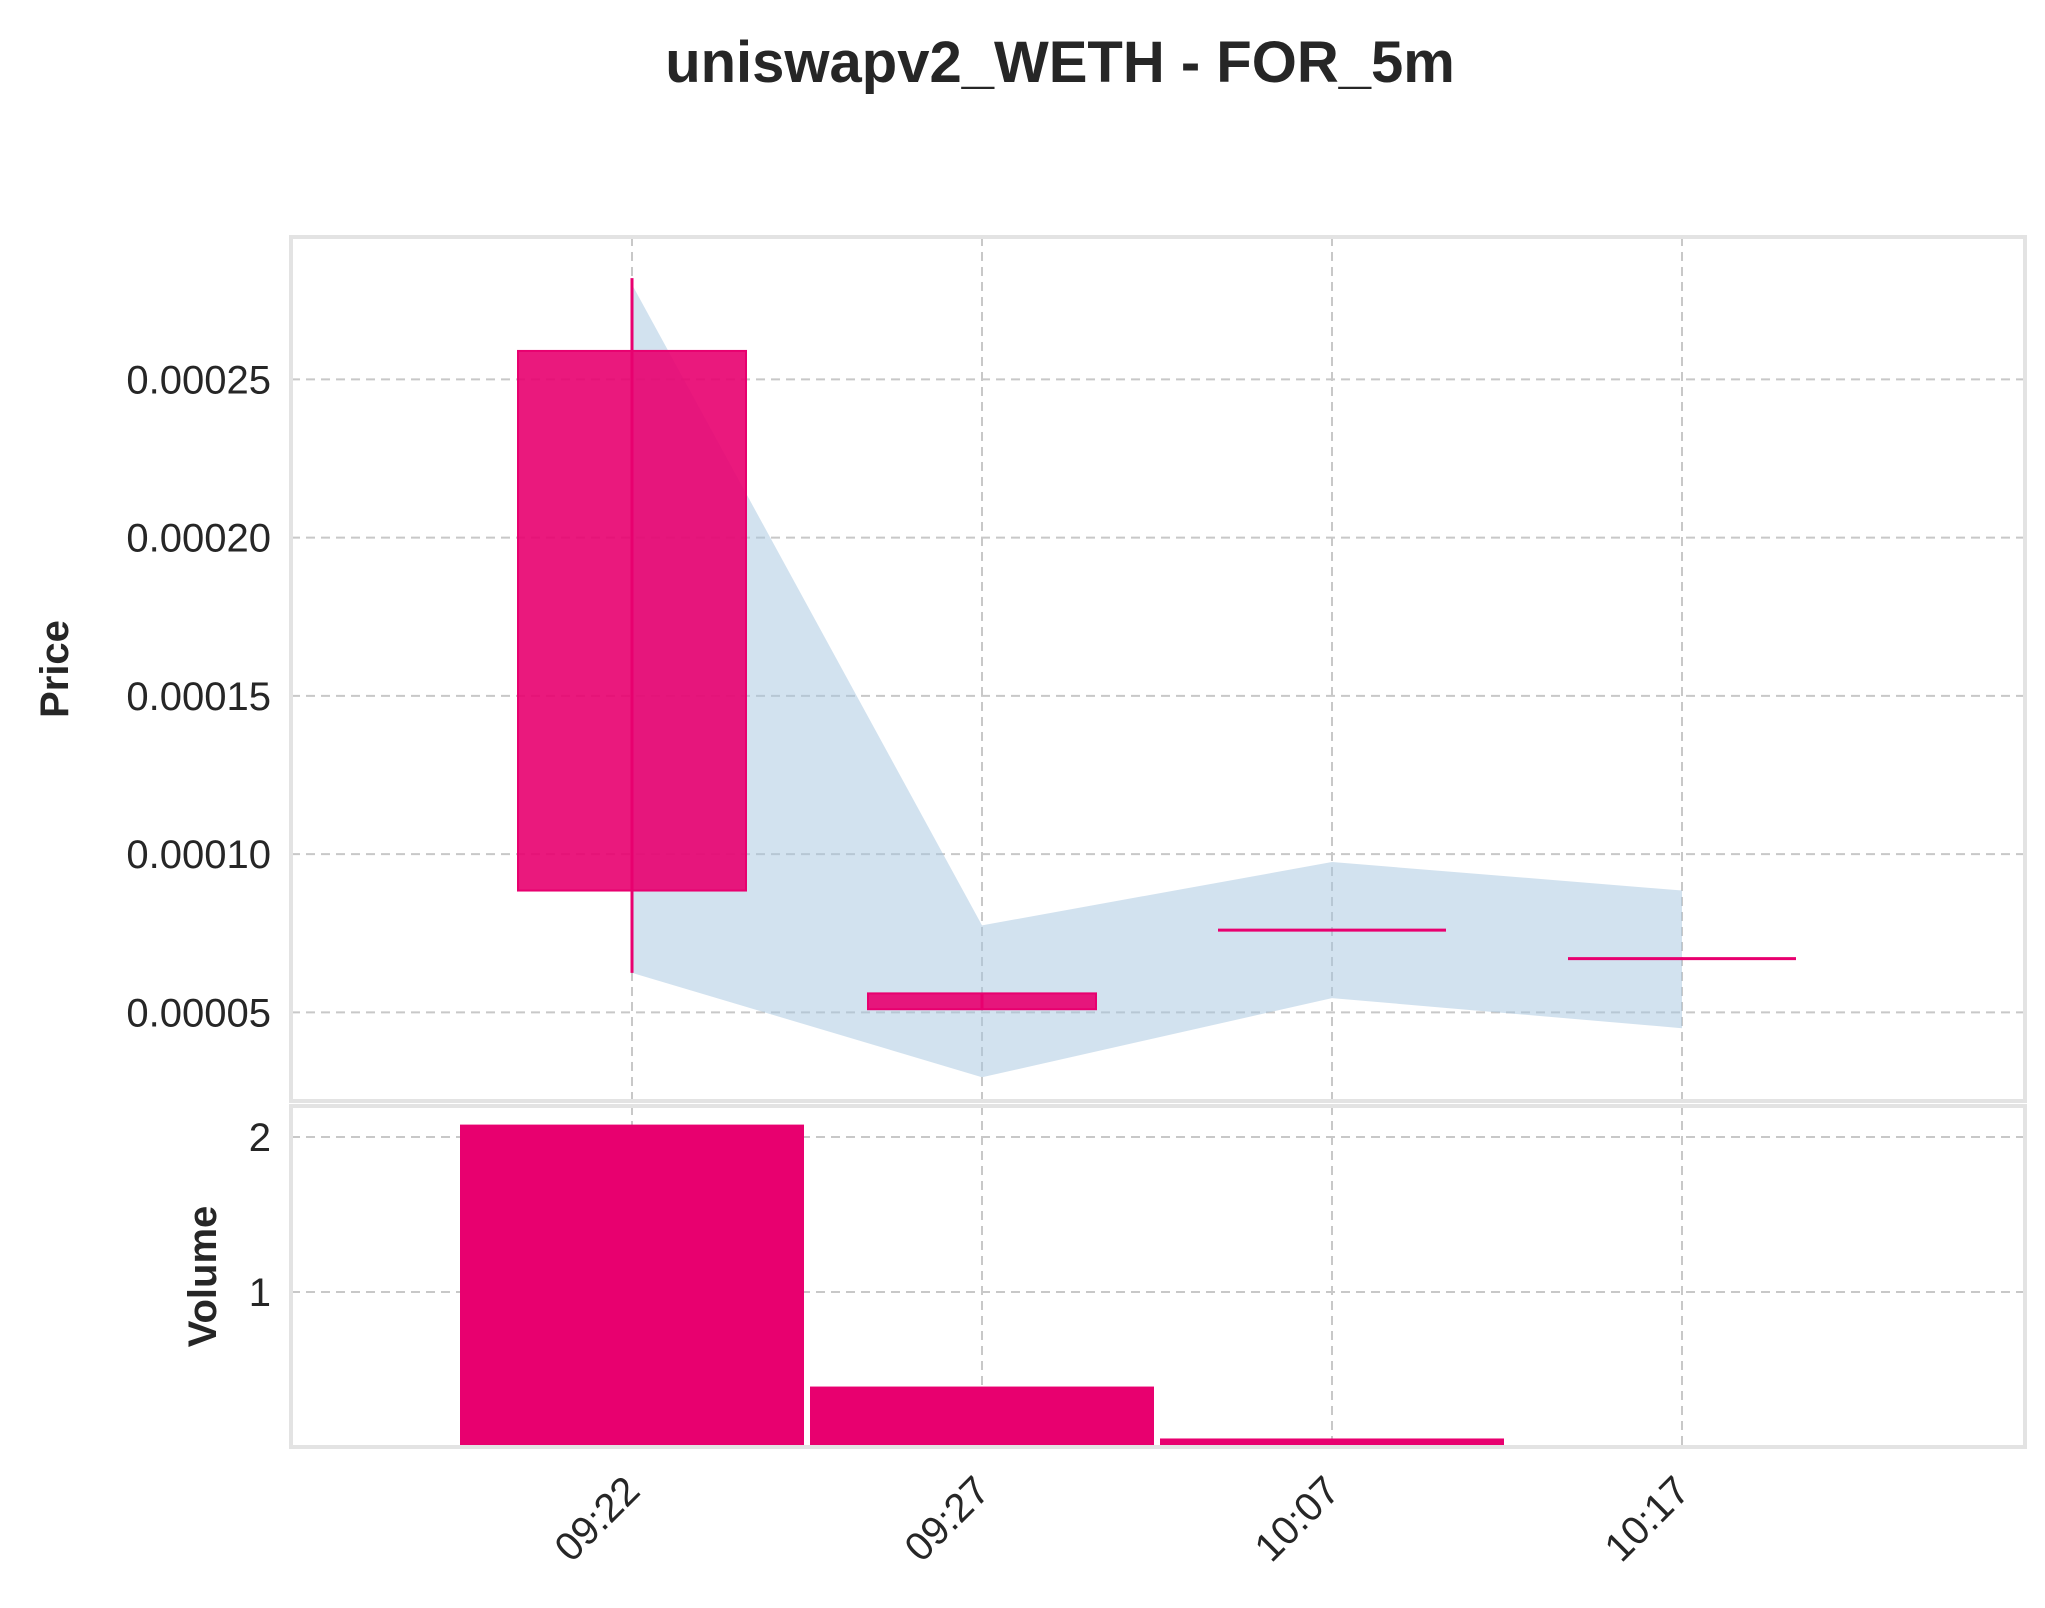  What do you see at coordinates (1647, 1519) in the screenshot?
I see `x-tick-label: 10:17` at bounding box center [1647, 1519].